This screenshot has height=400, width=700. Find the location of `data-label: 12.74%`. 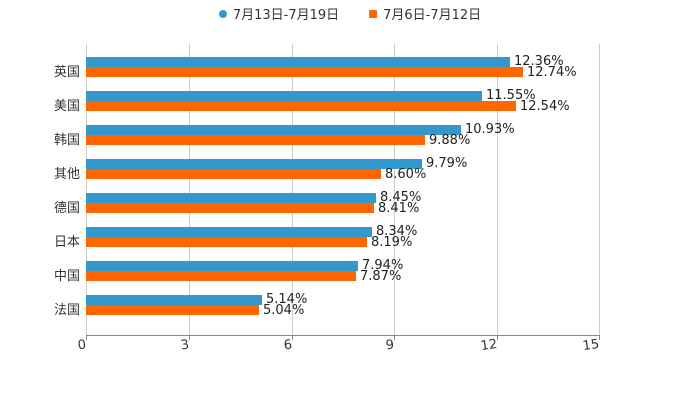

data-label: 12.74% is located at coordinates (552, 72).